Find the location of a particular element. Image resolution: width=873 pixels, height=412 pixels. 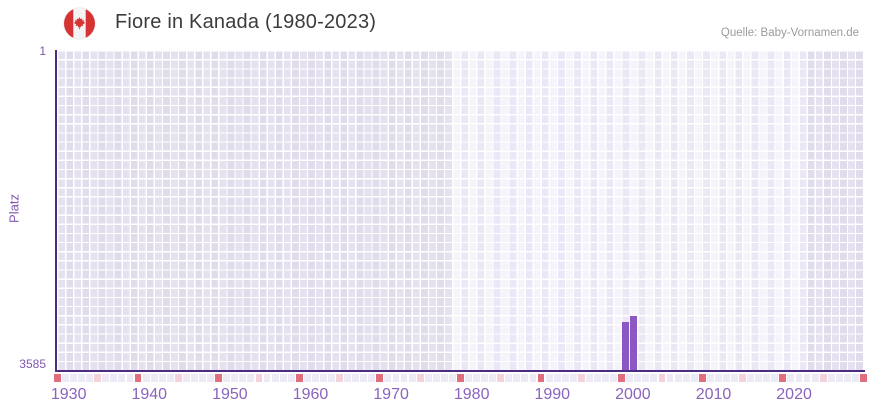

canada-flag-svg is located at coordinates (79, 23).